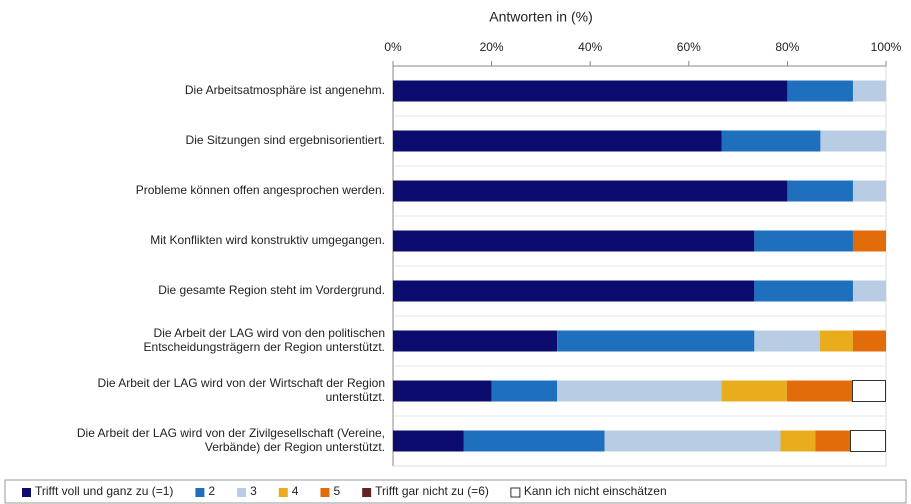  What do you see at coordinates (492, 47) in the screenshot?
I see `x-tick-label: 20%` at bounding box center [492, 47].